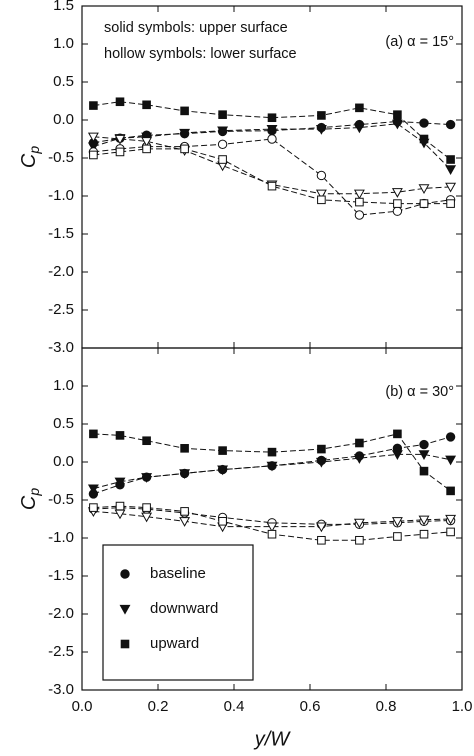 This screenshot has height=756, width=474. What do you see at coordinates (386, 706) in the screenshot?
I see `x-tick-label: 0.8` at bounding box center [386, 706].